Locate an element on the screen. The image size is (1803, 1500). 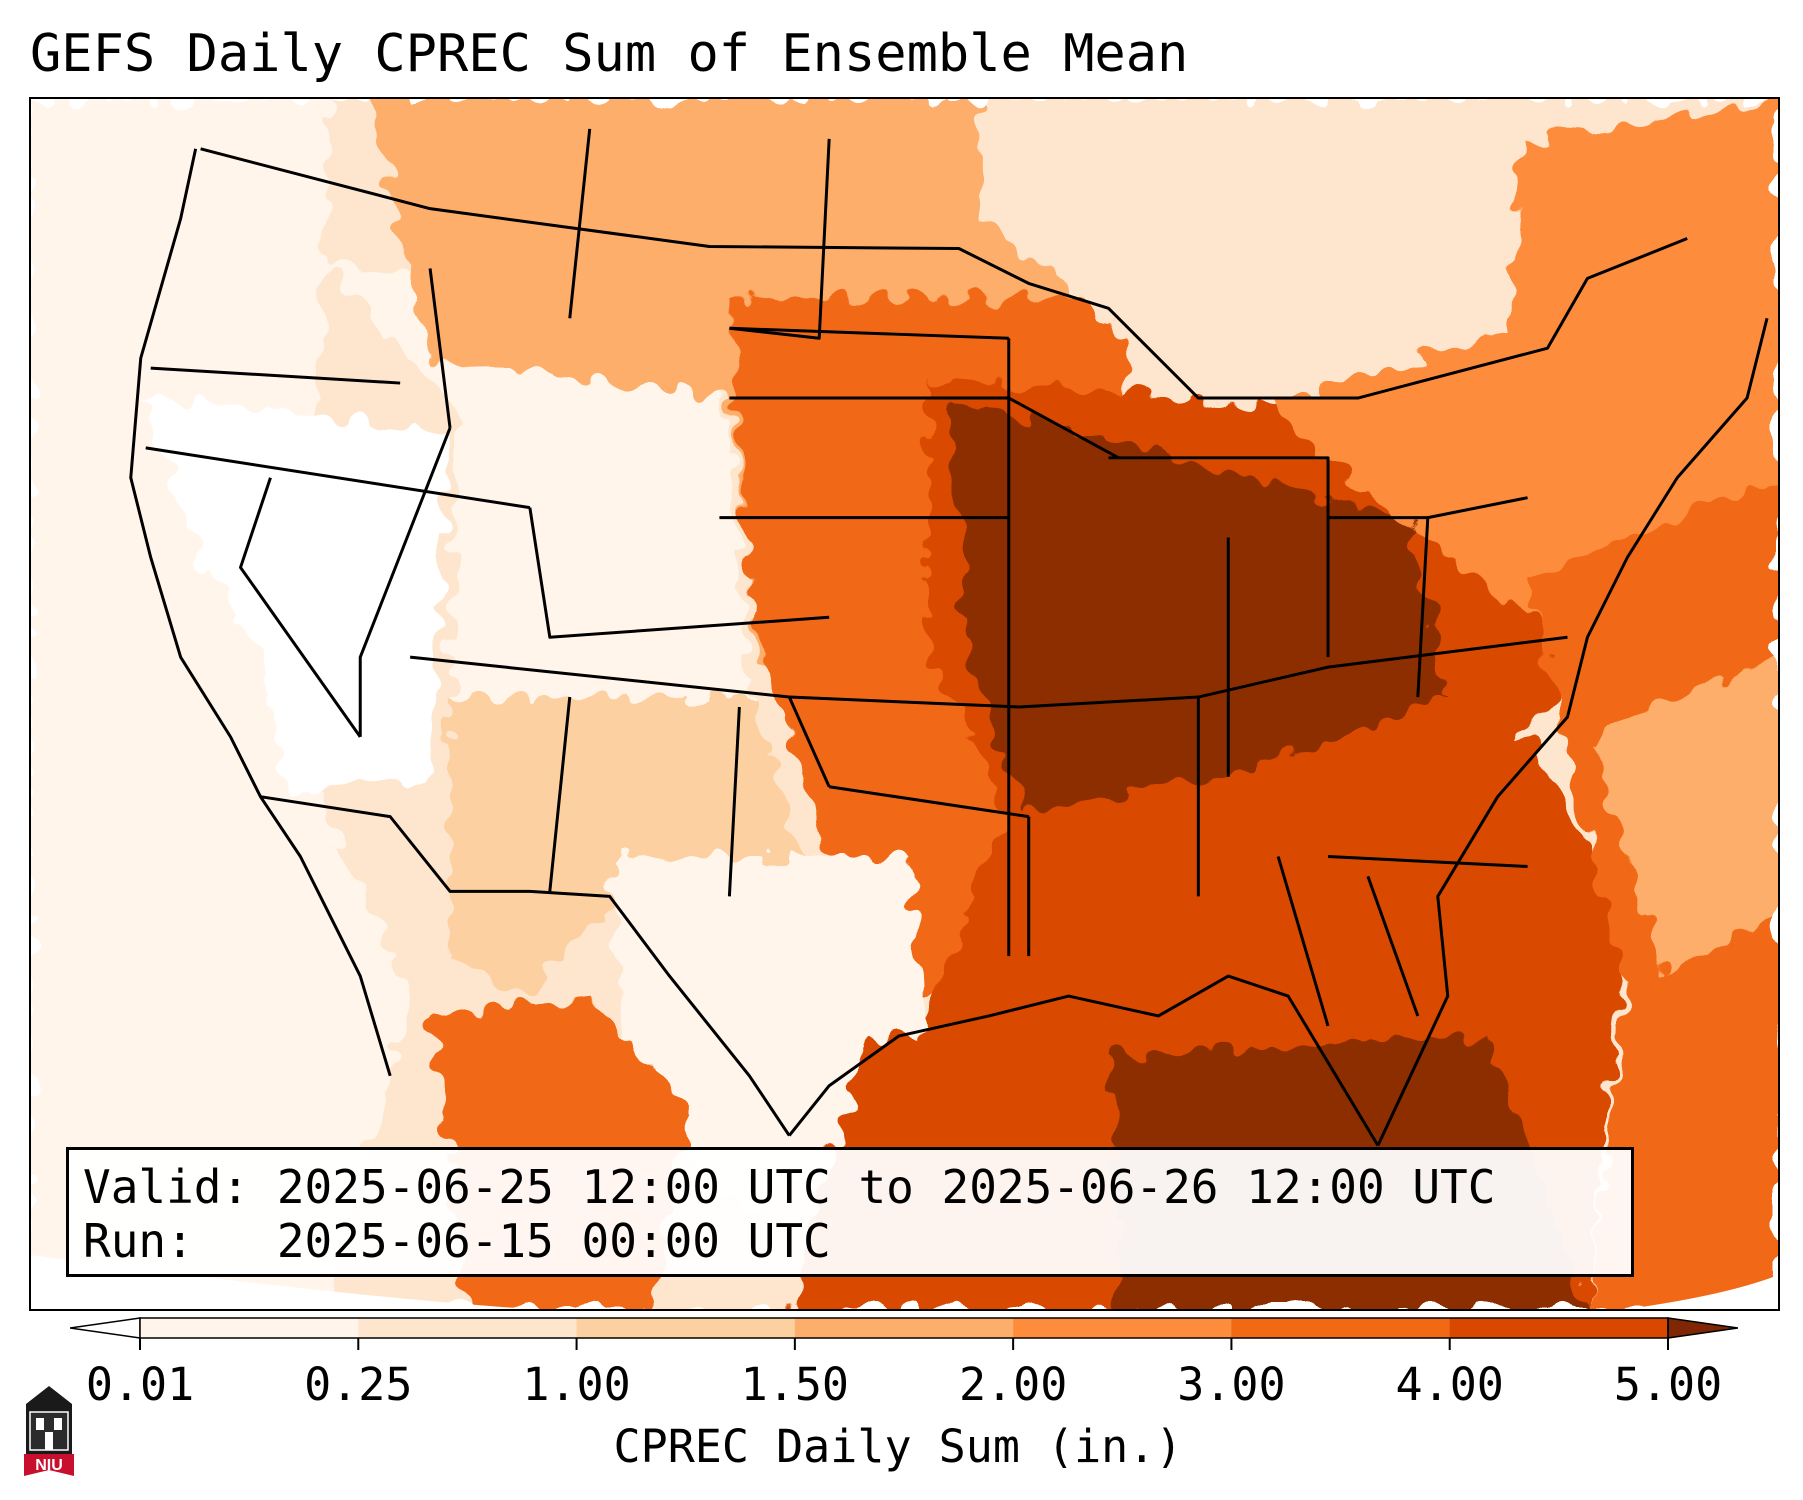
chart-title: GEFS Daily CPREC Sum of Ensemble Mean is located at coordinates (609, 54).